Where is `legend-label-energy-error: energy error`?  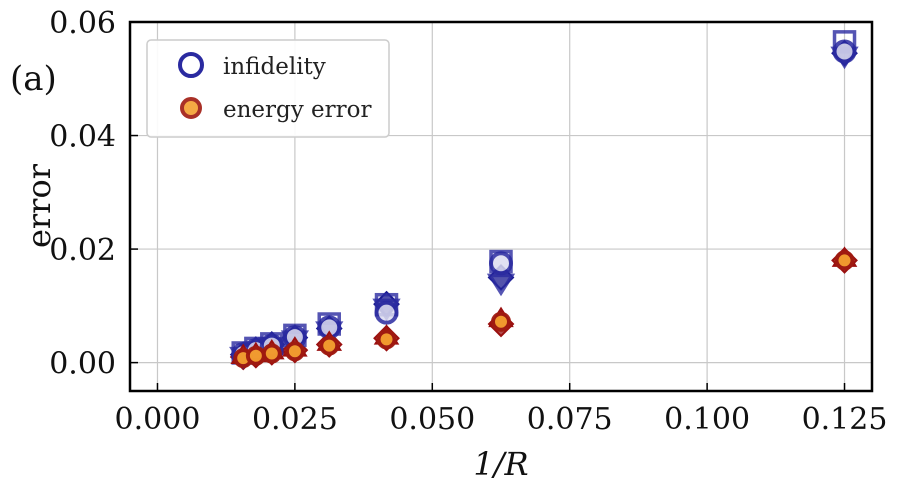 legend-label-energy-error: energy error is located at coordinates (297, 110).